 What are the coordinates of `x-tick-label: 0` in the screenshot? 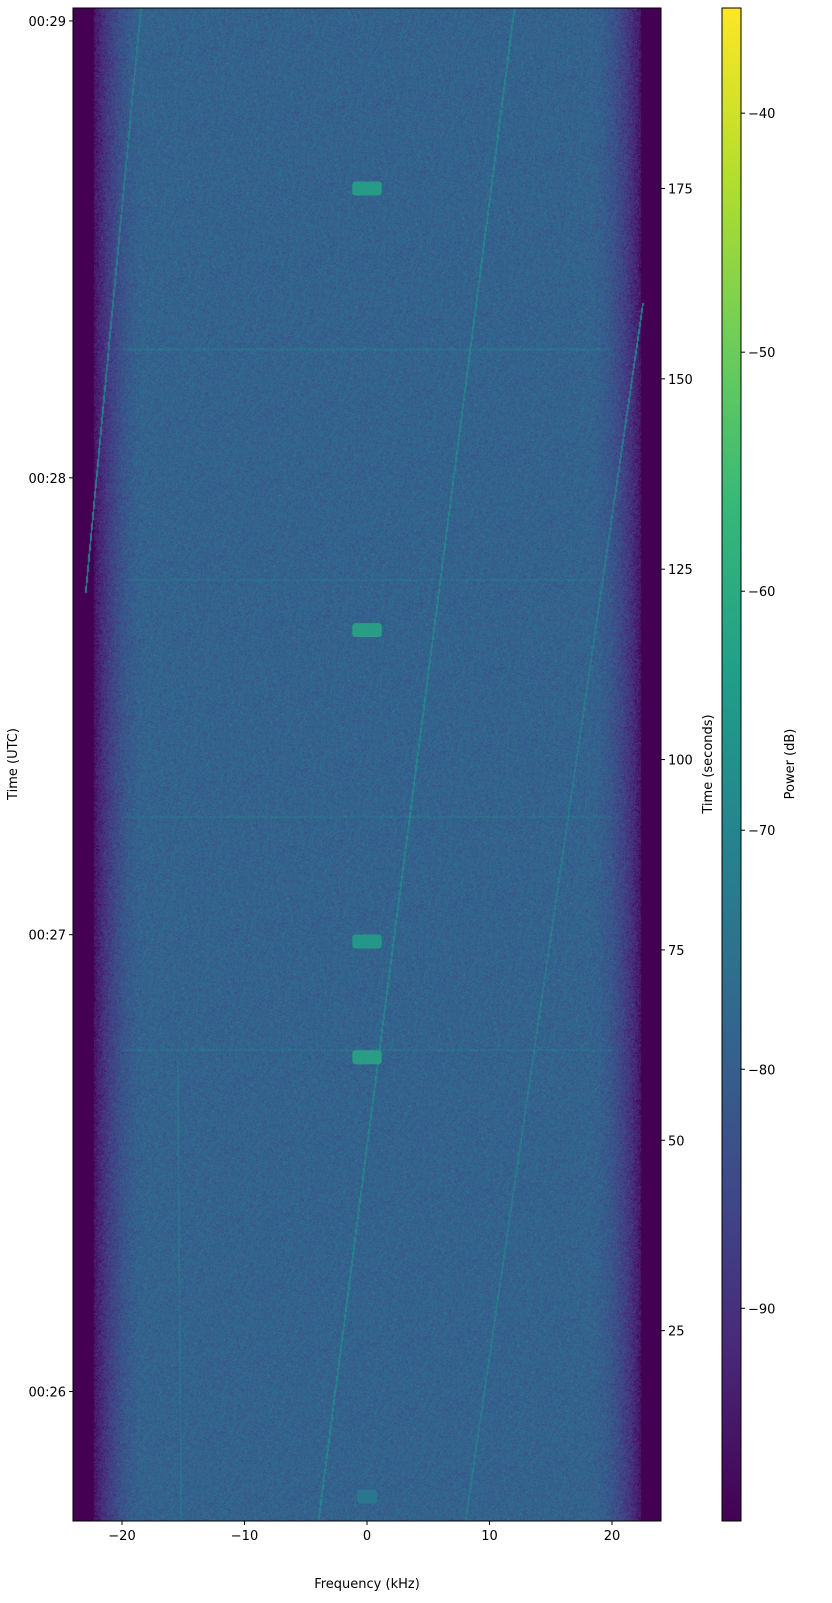 It's located at (367, 1536).